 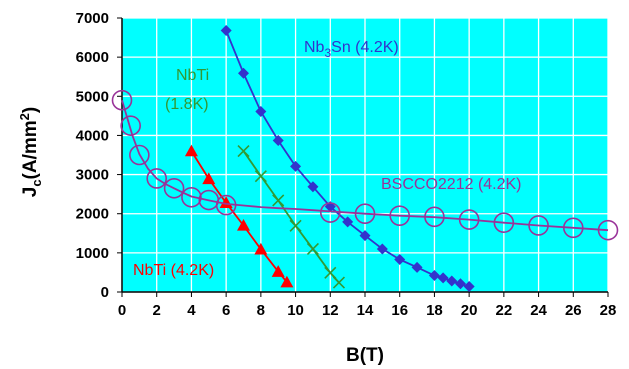 What do you see at coordinates (330, 310) in the screenshot?
I see `x-tick-label: 12` at bounding box center [330, 310].